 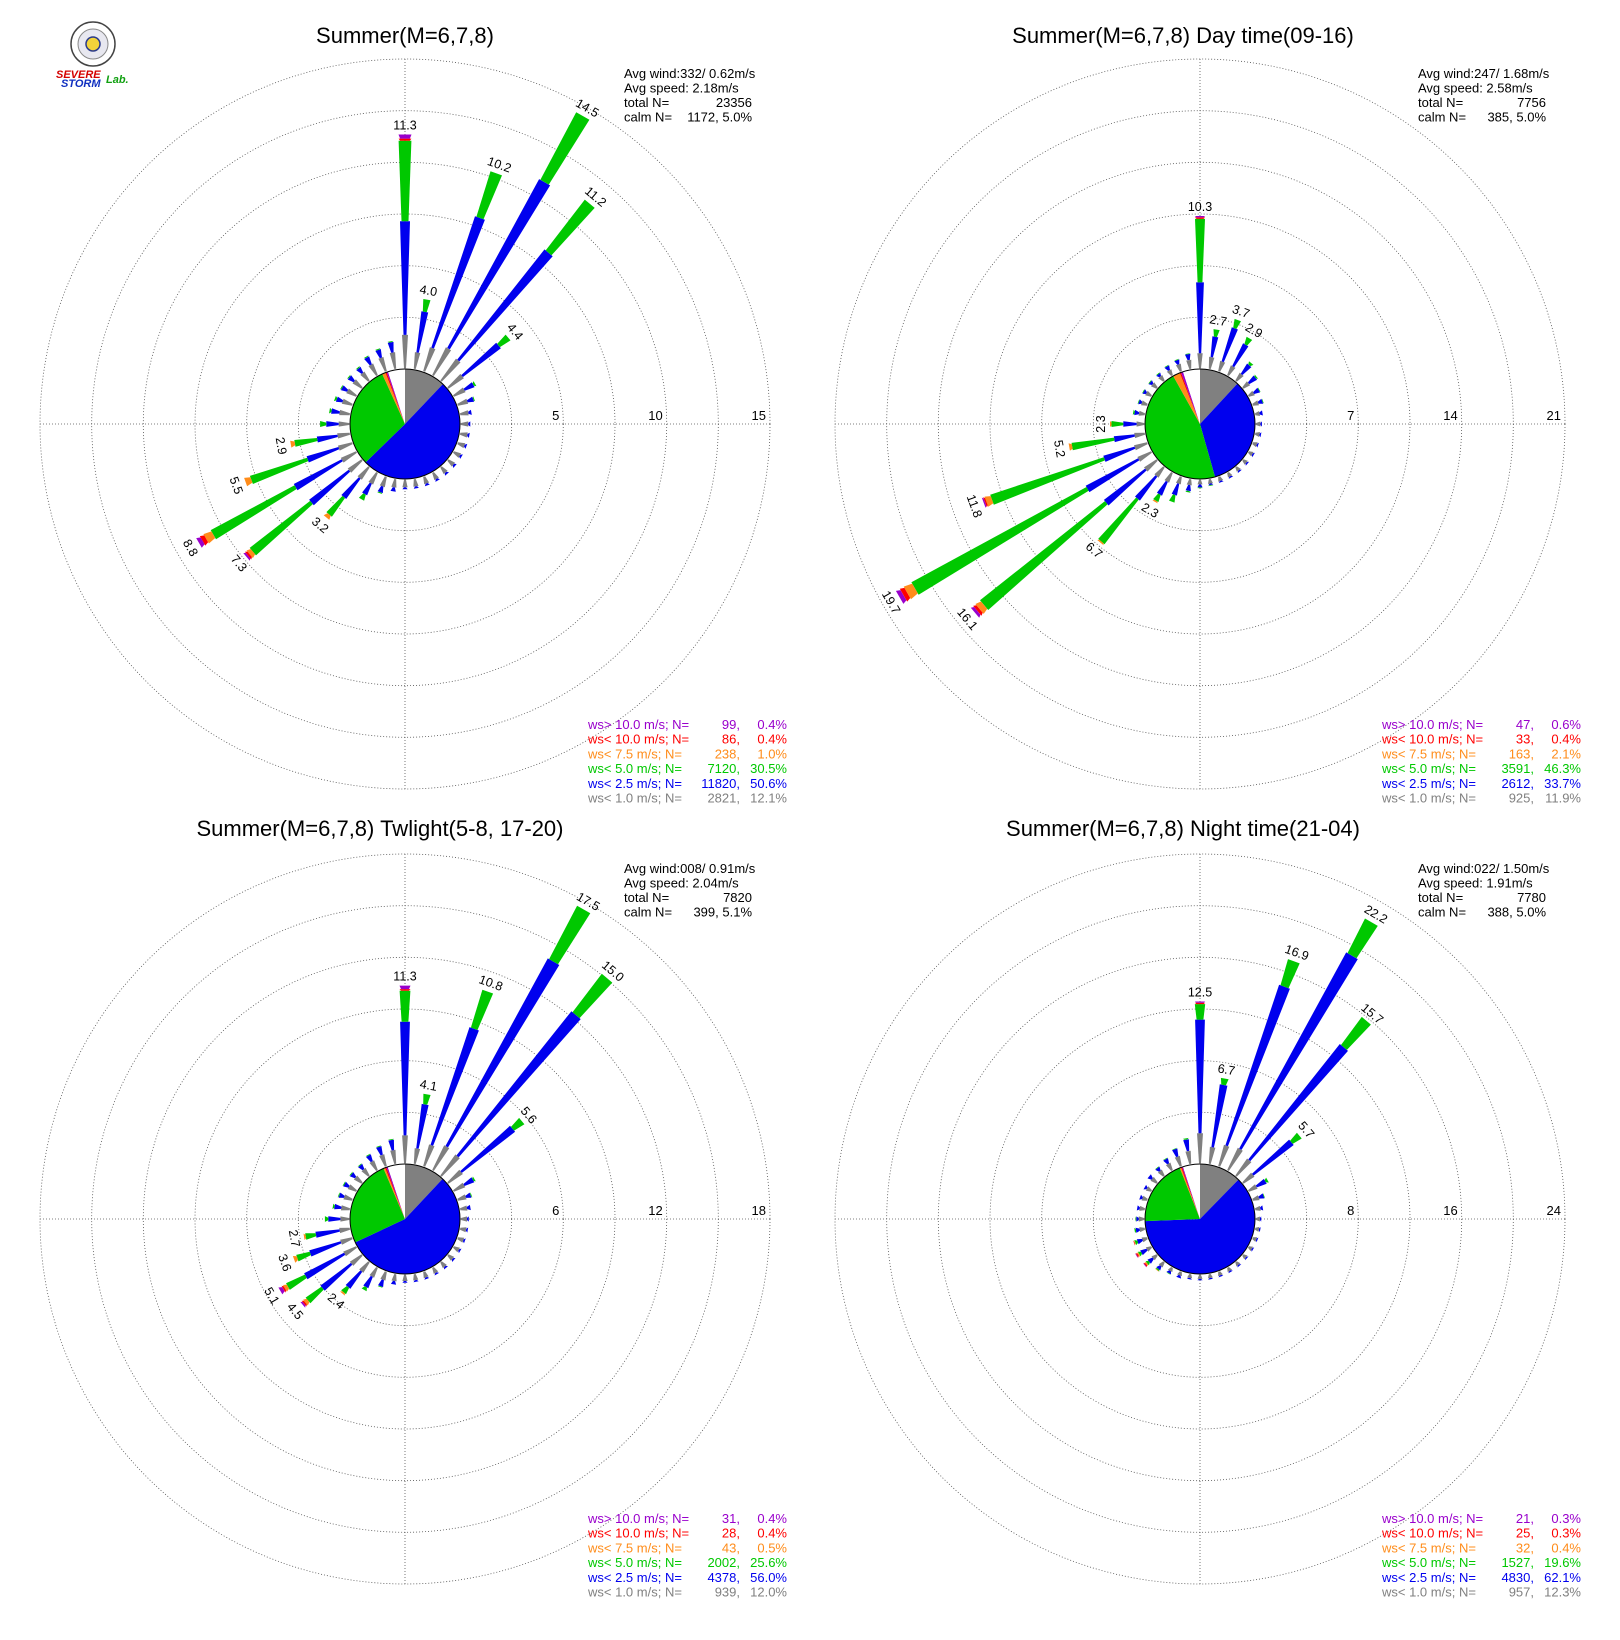 What do you see at coordinates (1440, 102) in the screenshot?
I see `stat-line: total N=` at bounding box center [1440, 102].